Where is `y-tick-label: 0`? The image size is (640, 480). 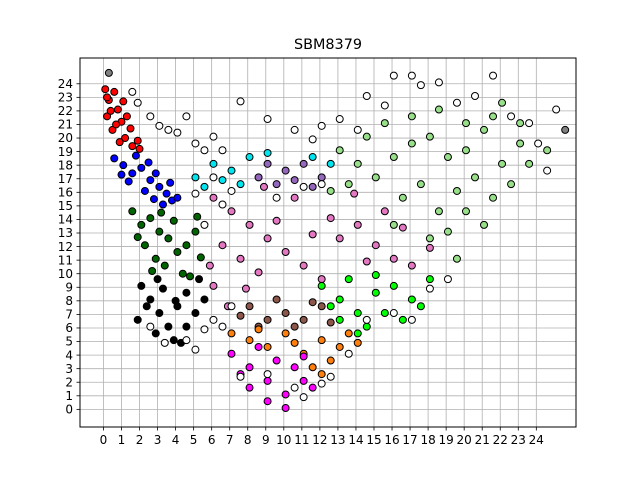 y-tick-label: 0 is located at coordinates (69, 410).